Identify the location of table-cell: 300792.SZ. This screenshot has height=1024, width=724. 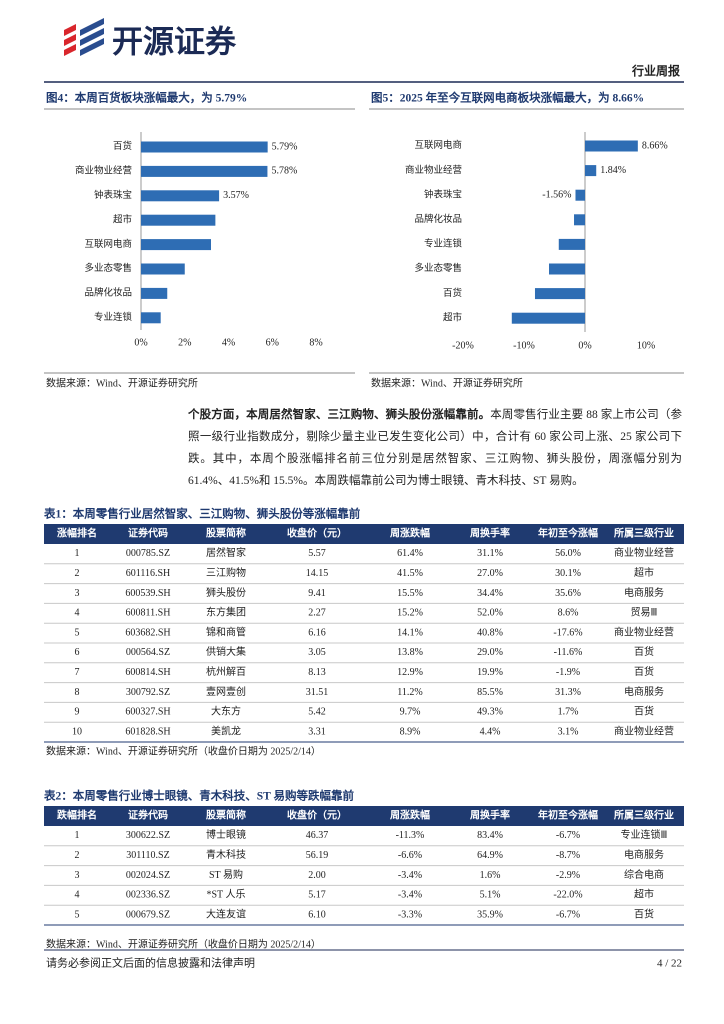
(148, 692).